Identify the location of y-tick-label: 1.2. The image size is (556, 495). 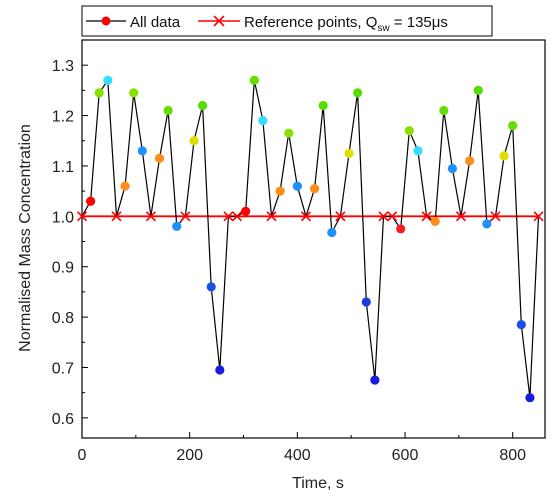
(63, 117).